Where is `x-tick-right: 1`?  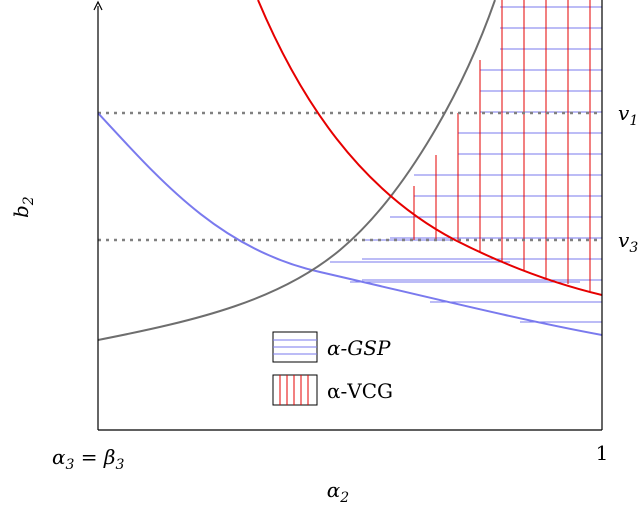
x-tick-right: 1 is located at coordinates (602, 453).